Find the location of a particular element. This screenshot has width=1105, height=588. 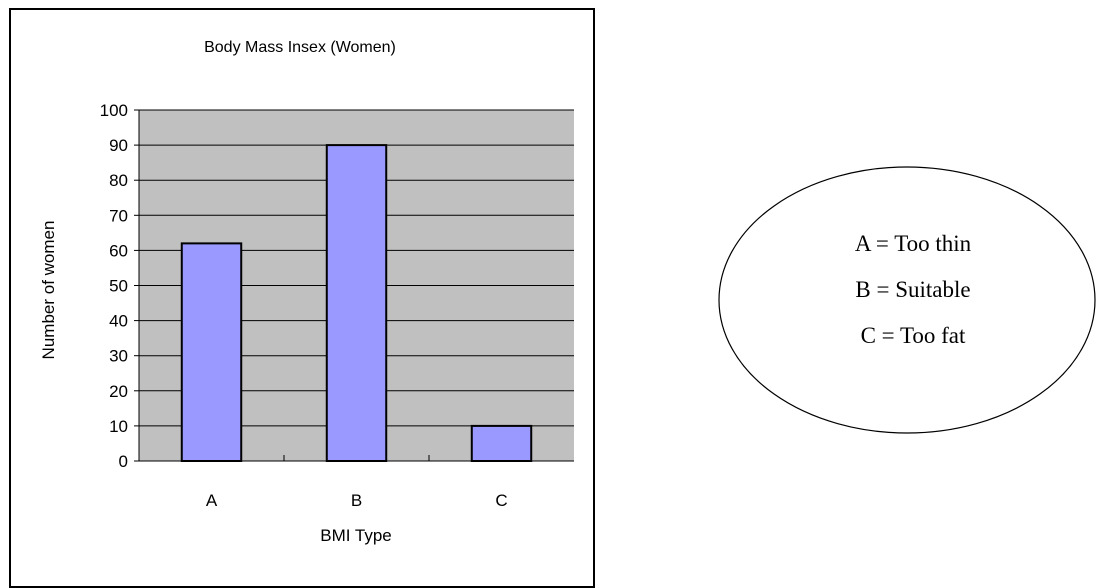

y-tick-label: 100 is located at coordinates (114, 110).